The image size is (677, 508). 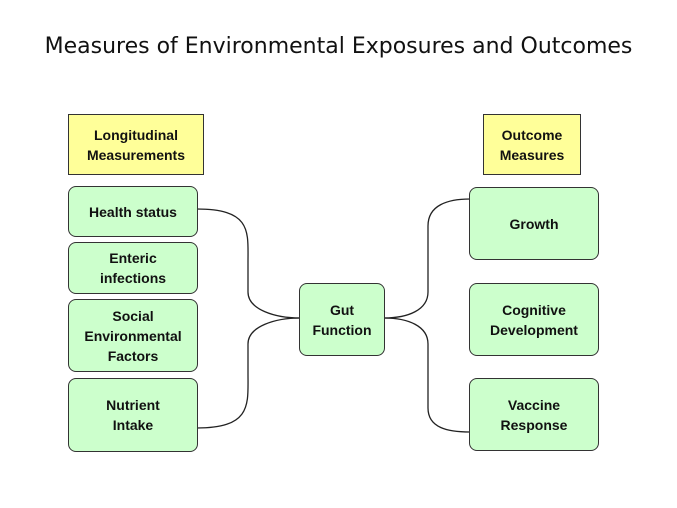 I want to click on connector-health-status, so click(x=248, y=263).